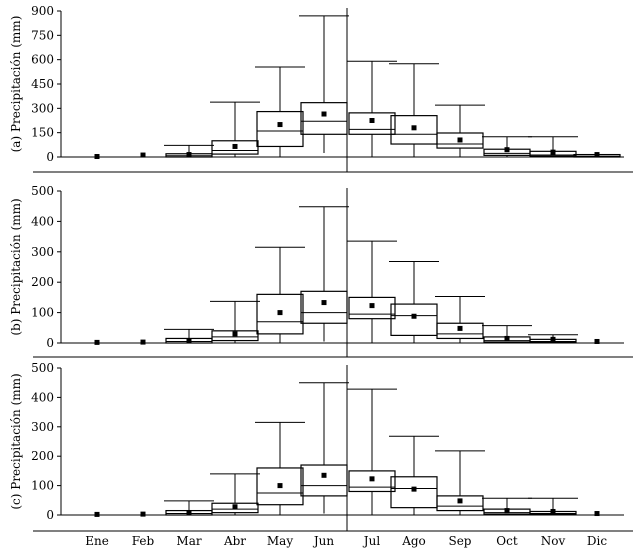  I want to click on y-tick-label: 750, so click(42, 35).